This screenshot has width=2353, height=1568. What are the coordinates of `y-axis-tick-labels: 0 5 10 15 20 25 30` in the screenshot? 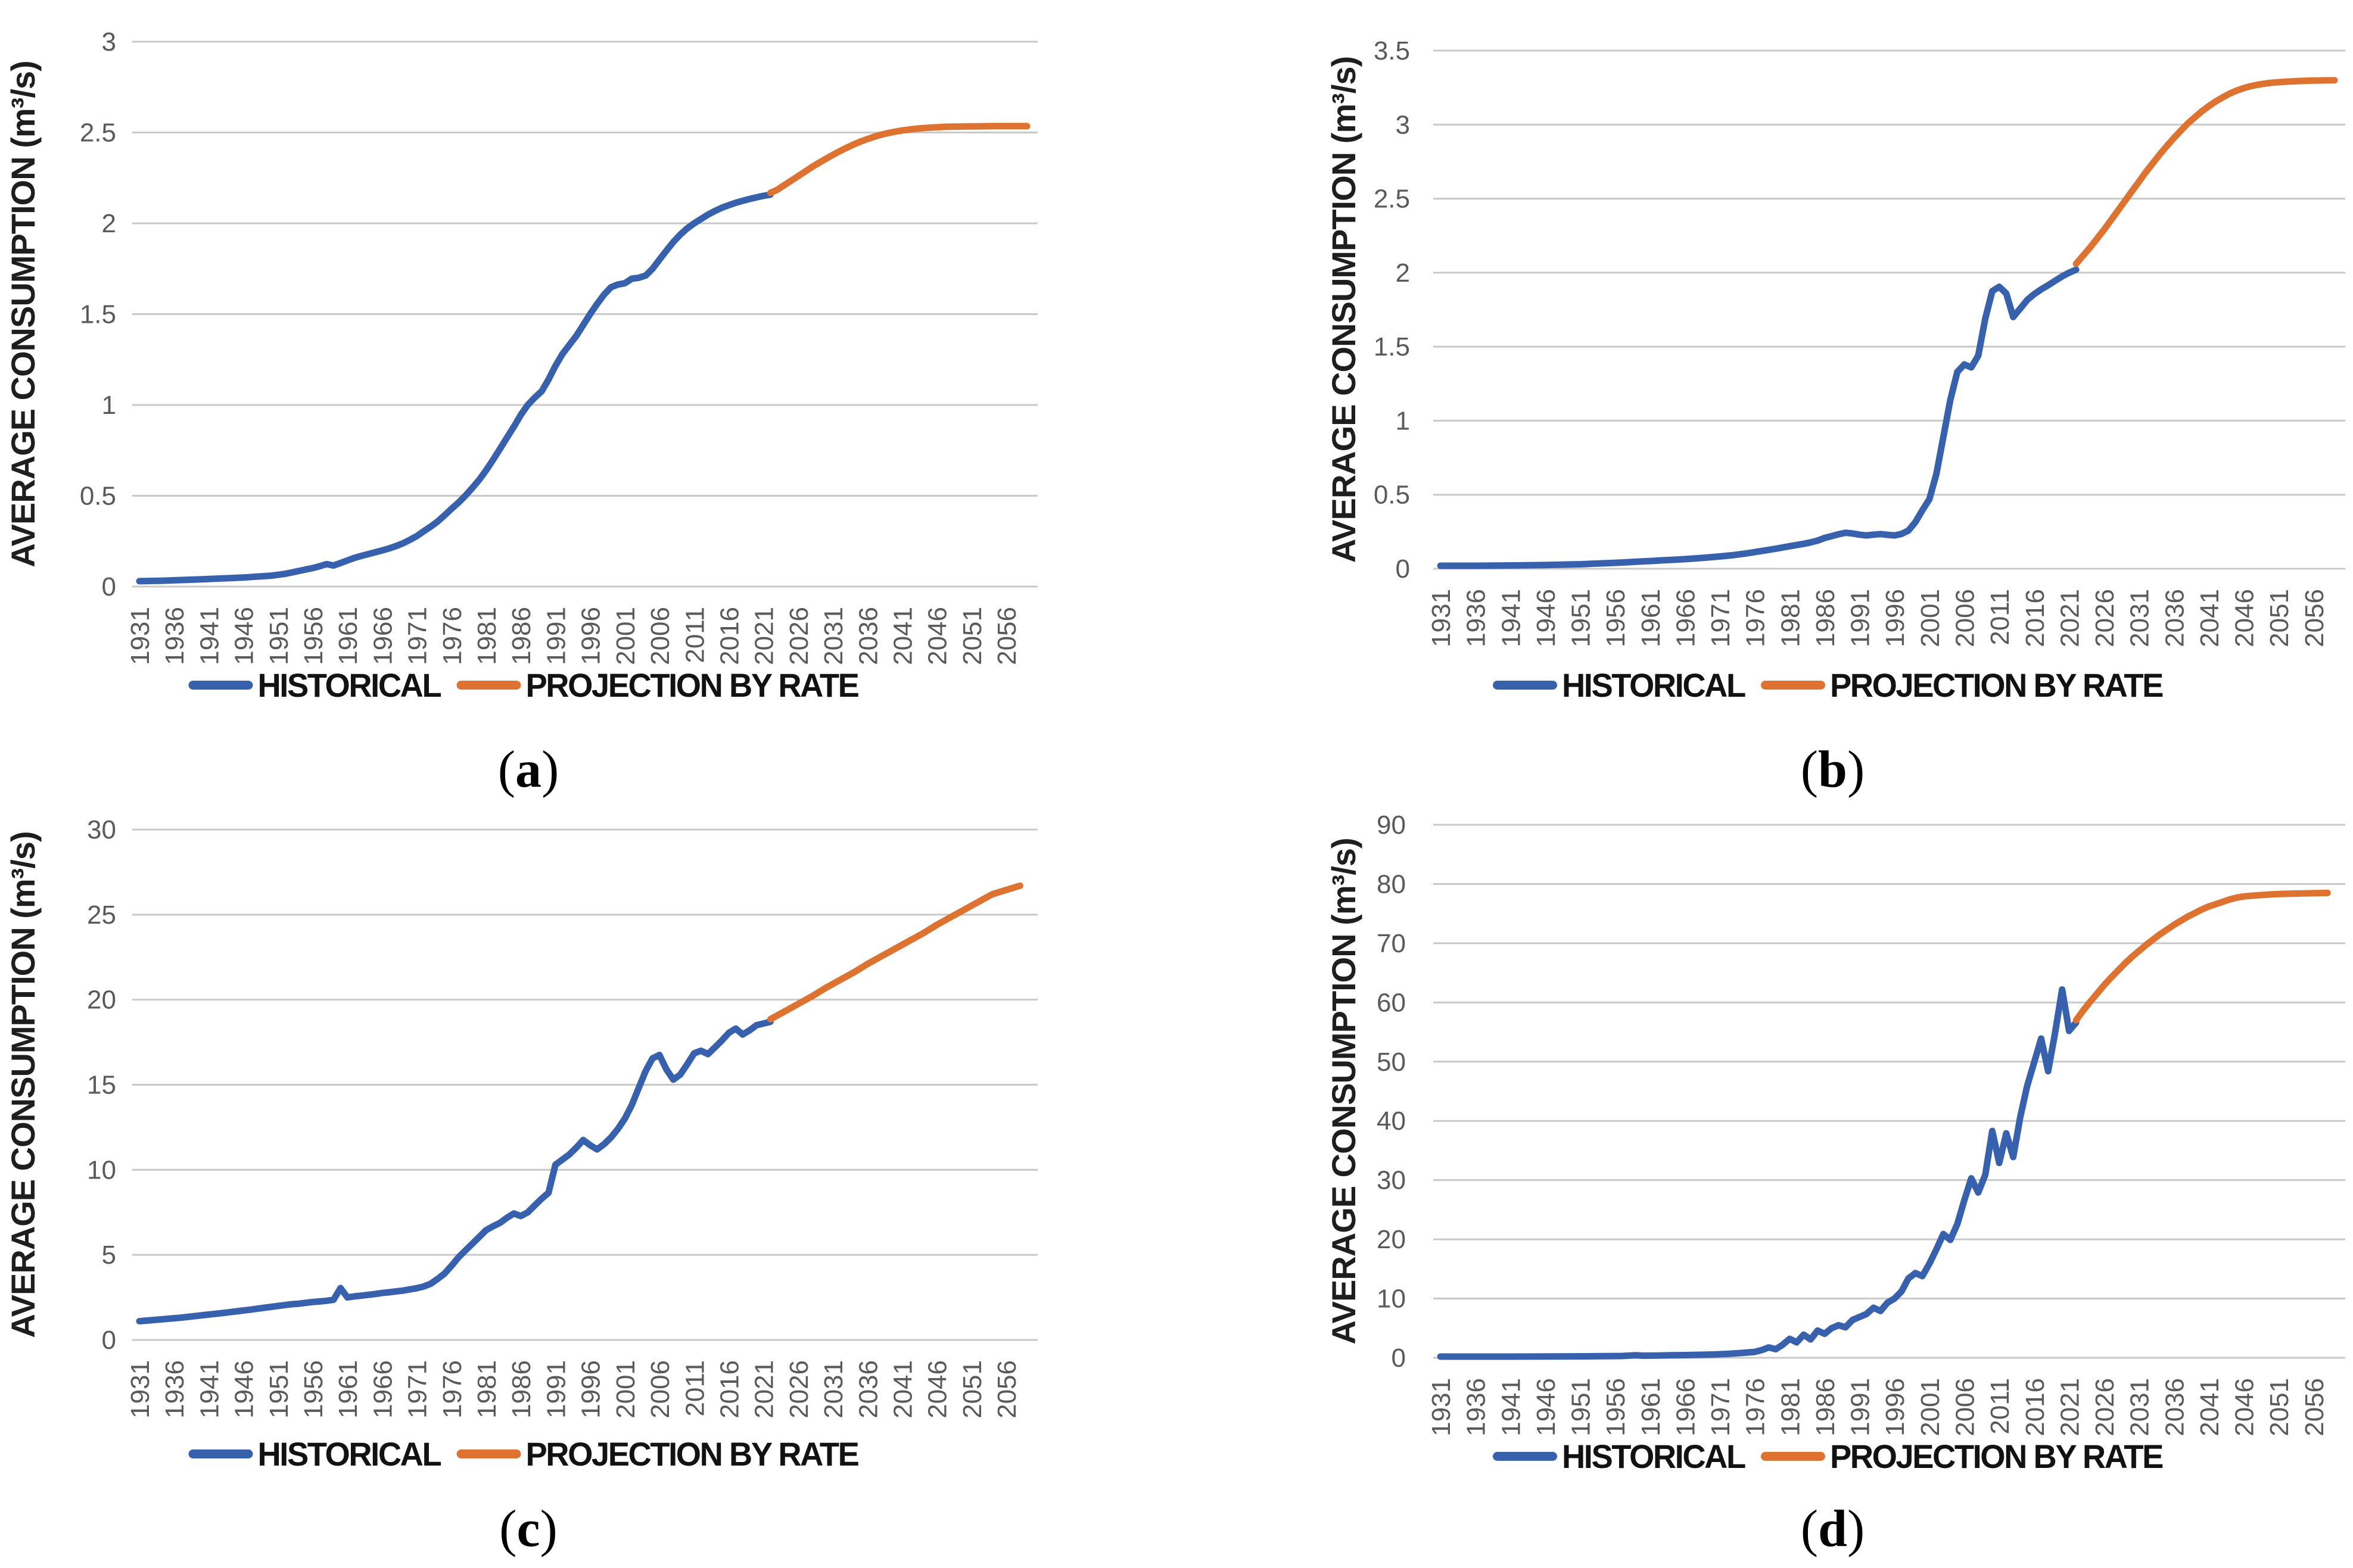 It's located at (101, 1085).